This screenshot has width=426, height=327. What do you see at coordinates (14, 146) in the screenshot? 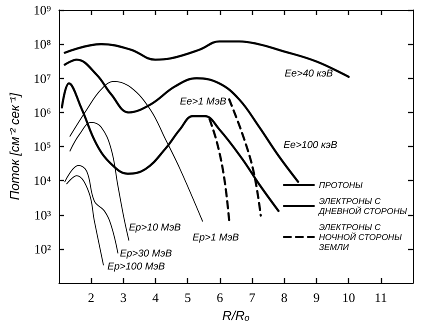
I see `y-axis-title: Поток [см⁻² сек⁻¹]` at bounding box center [14, 146].